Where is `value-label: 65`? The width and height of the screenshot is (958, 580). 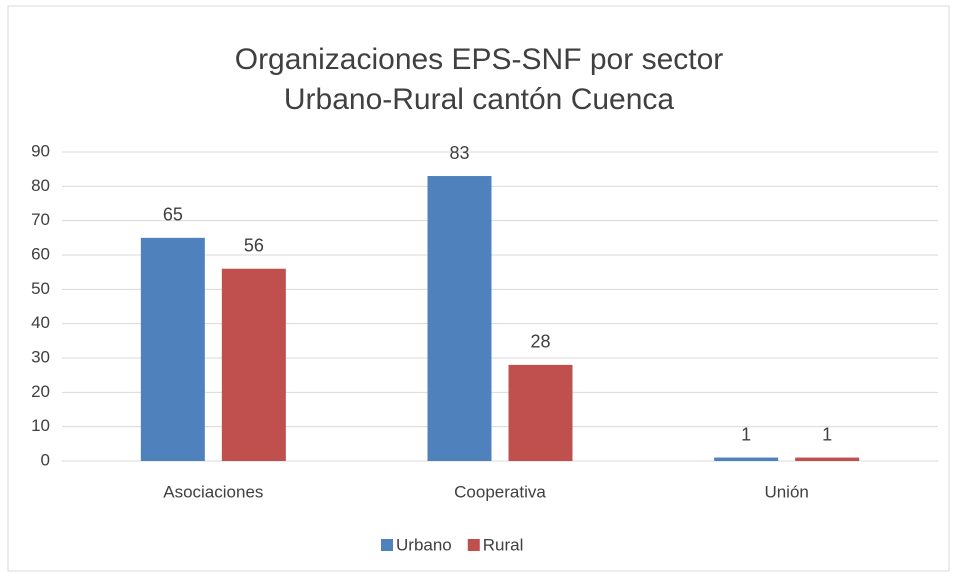
value-label: 65 is located at coordinates (173, 215).